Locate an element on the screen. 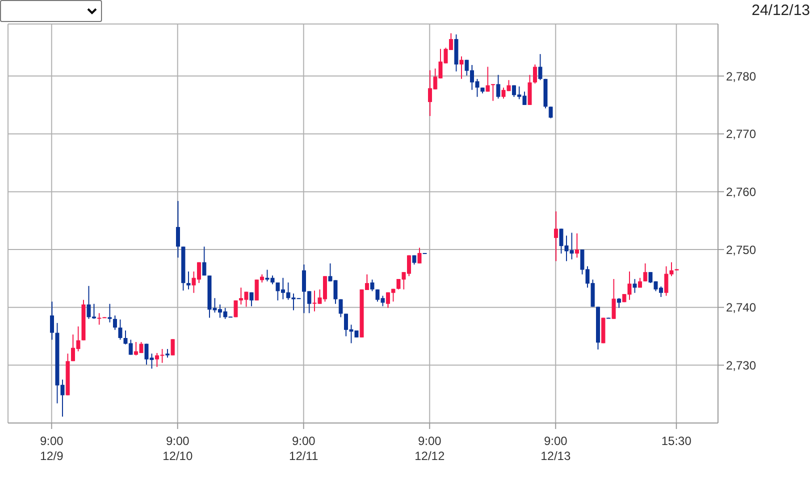  x-tick-label: 9:00 12/13 is located at coordinates (555, 448).